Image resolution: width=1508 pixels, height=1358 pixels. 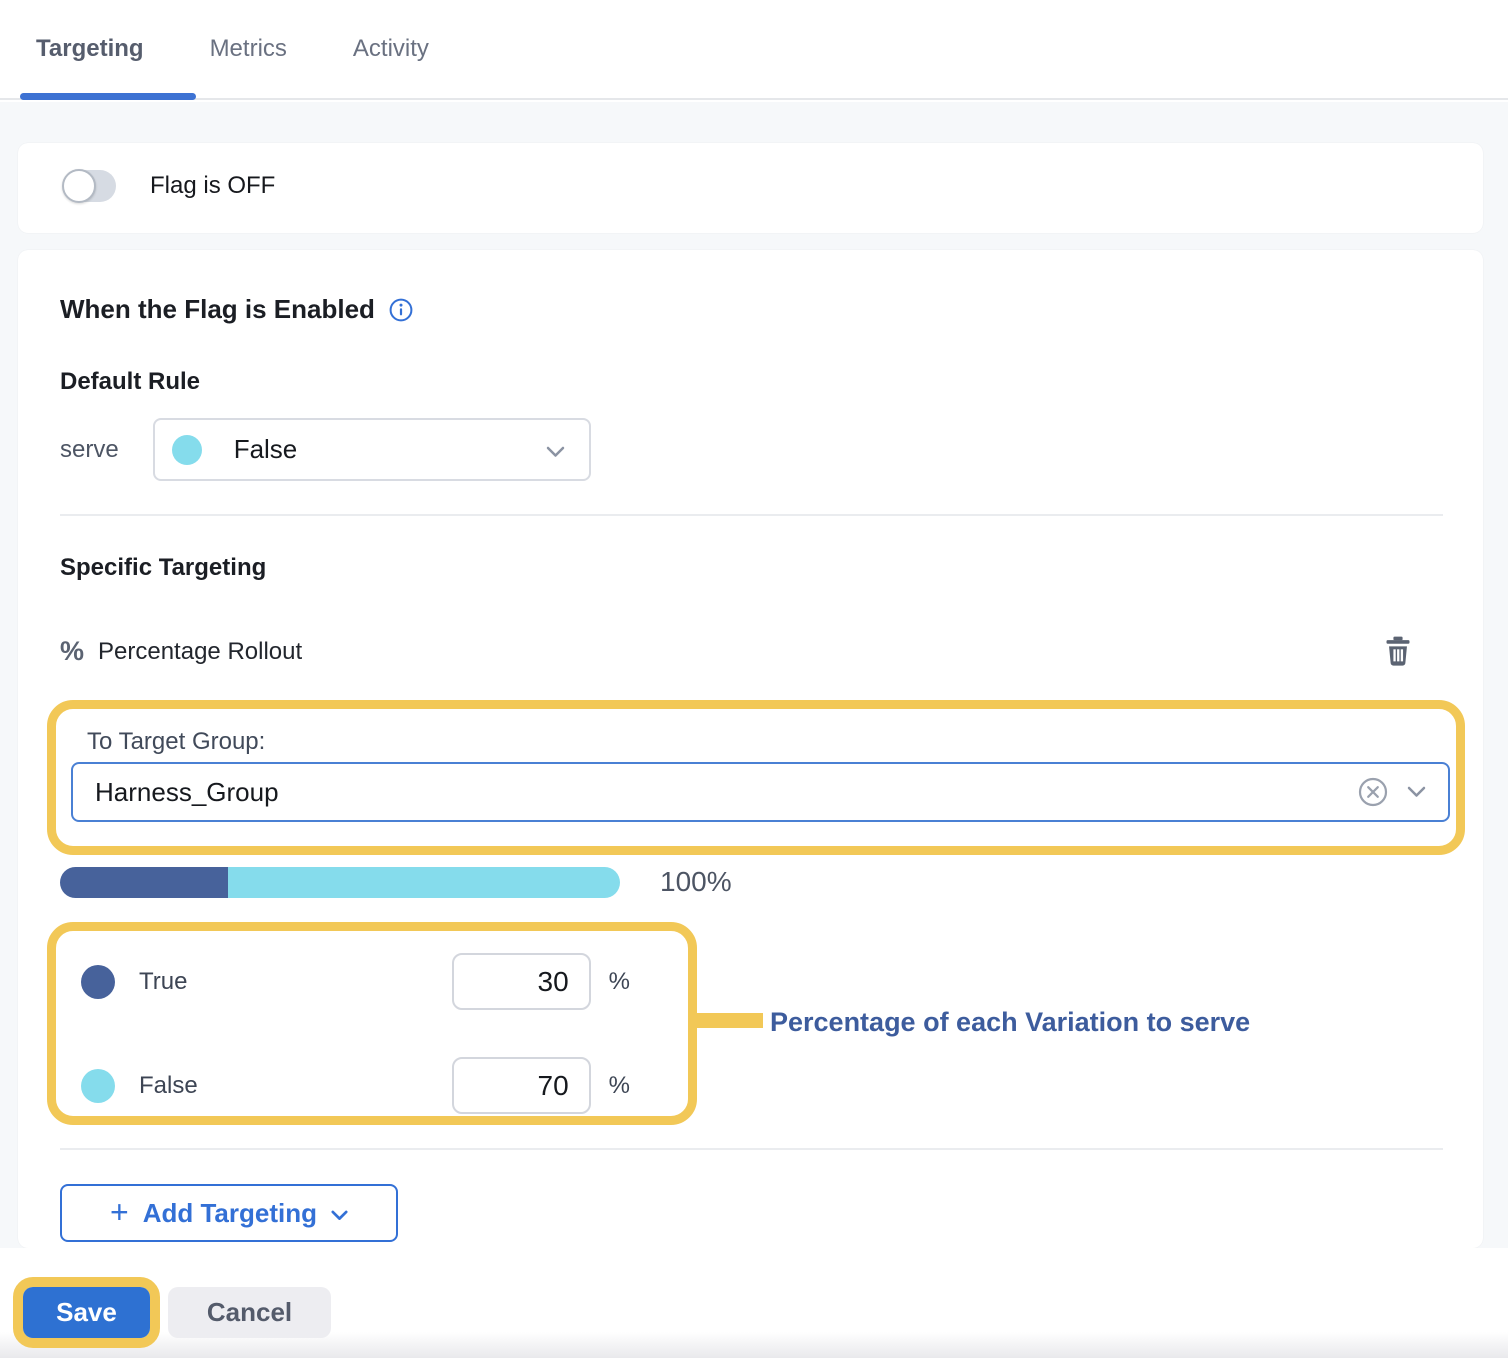 I want to click on variation-name: False, so click(x=168, y=1085).